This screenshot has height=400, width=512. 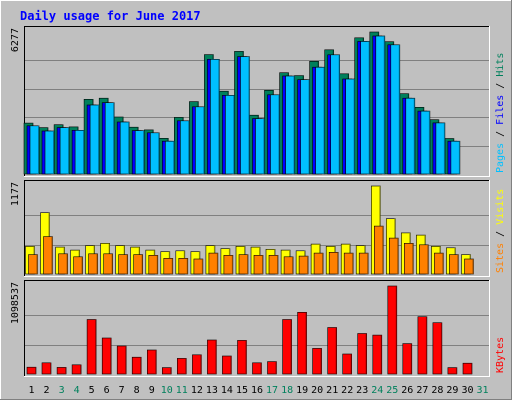 What do you see at coordinates (197, 390) in the screenshot?
I see `x-label-day-12: 12` at bounding box center [197, 390].